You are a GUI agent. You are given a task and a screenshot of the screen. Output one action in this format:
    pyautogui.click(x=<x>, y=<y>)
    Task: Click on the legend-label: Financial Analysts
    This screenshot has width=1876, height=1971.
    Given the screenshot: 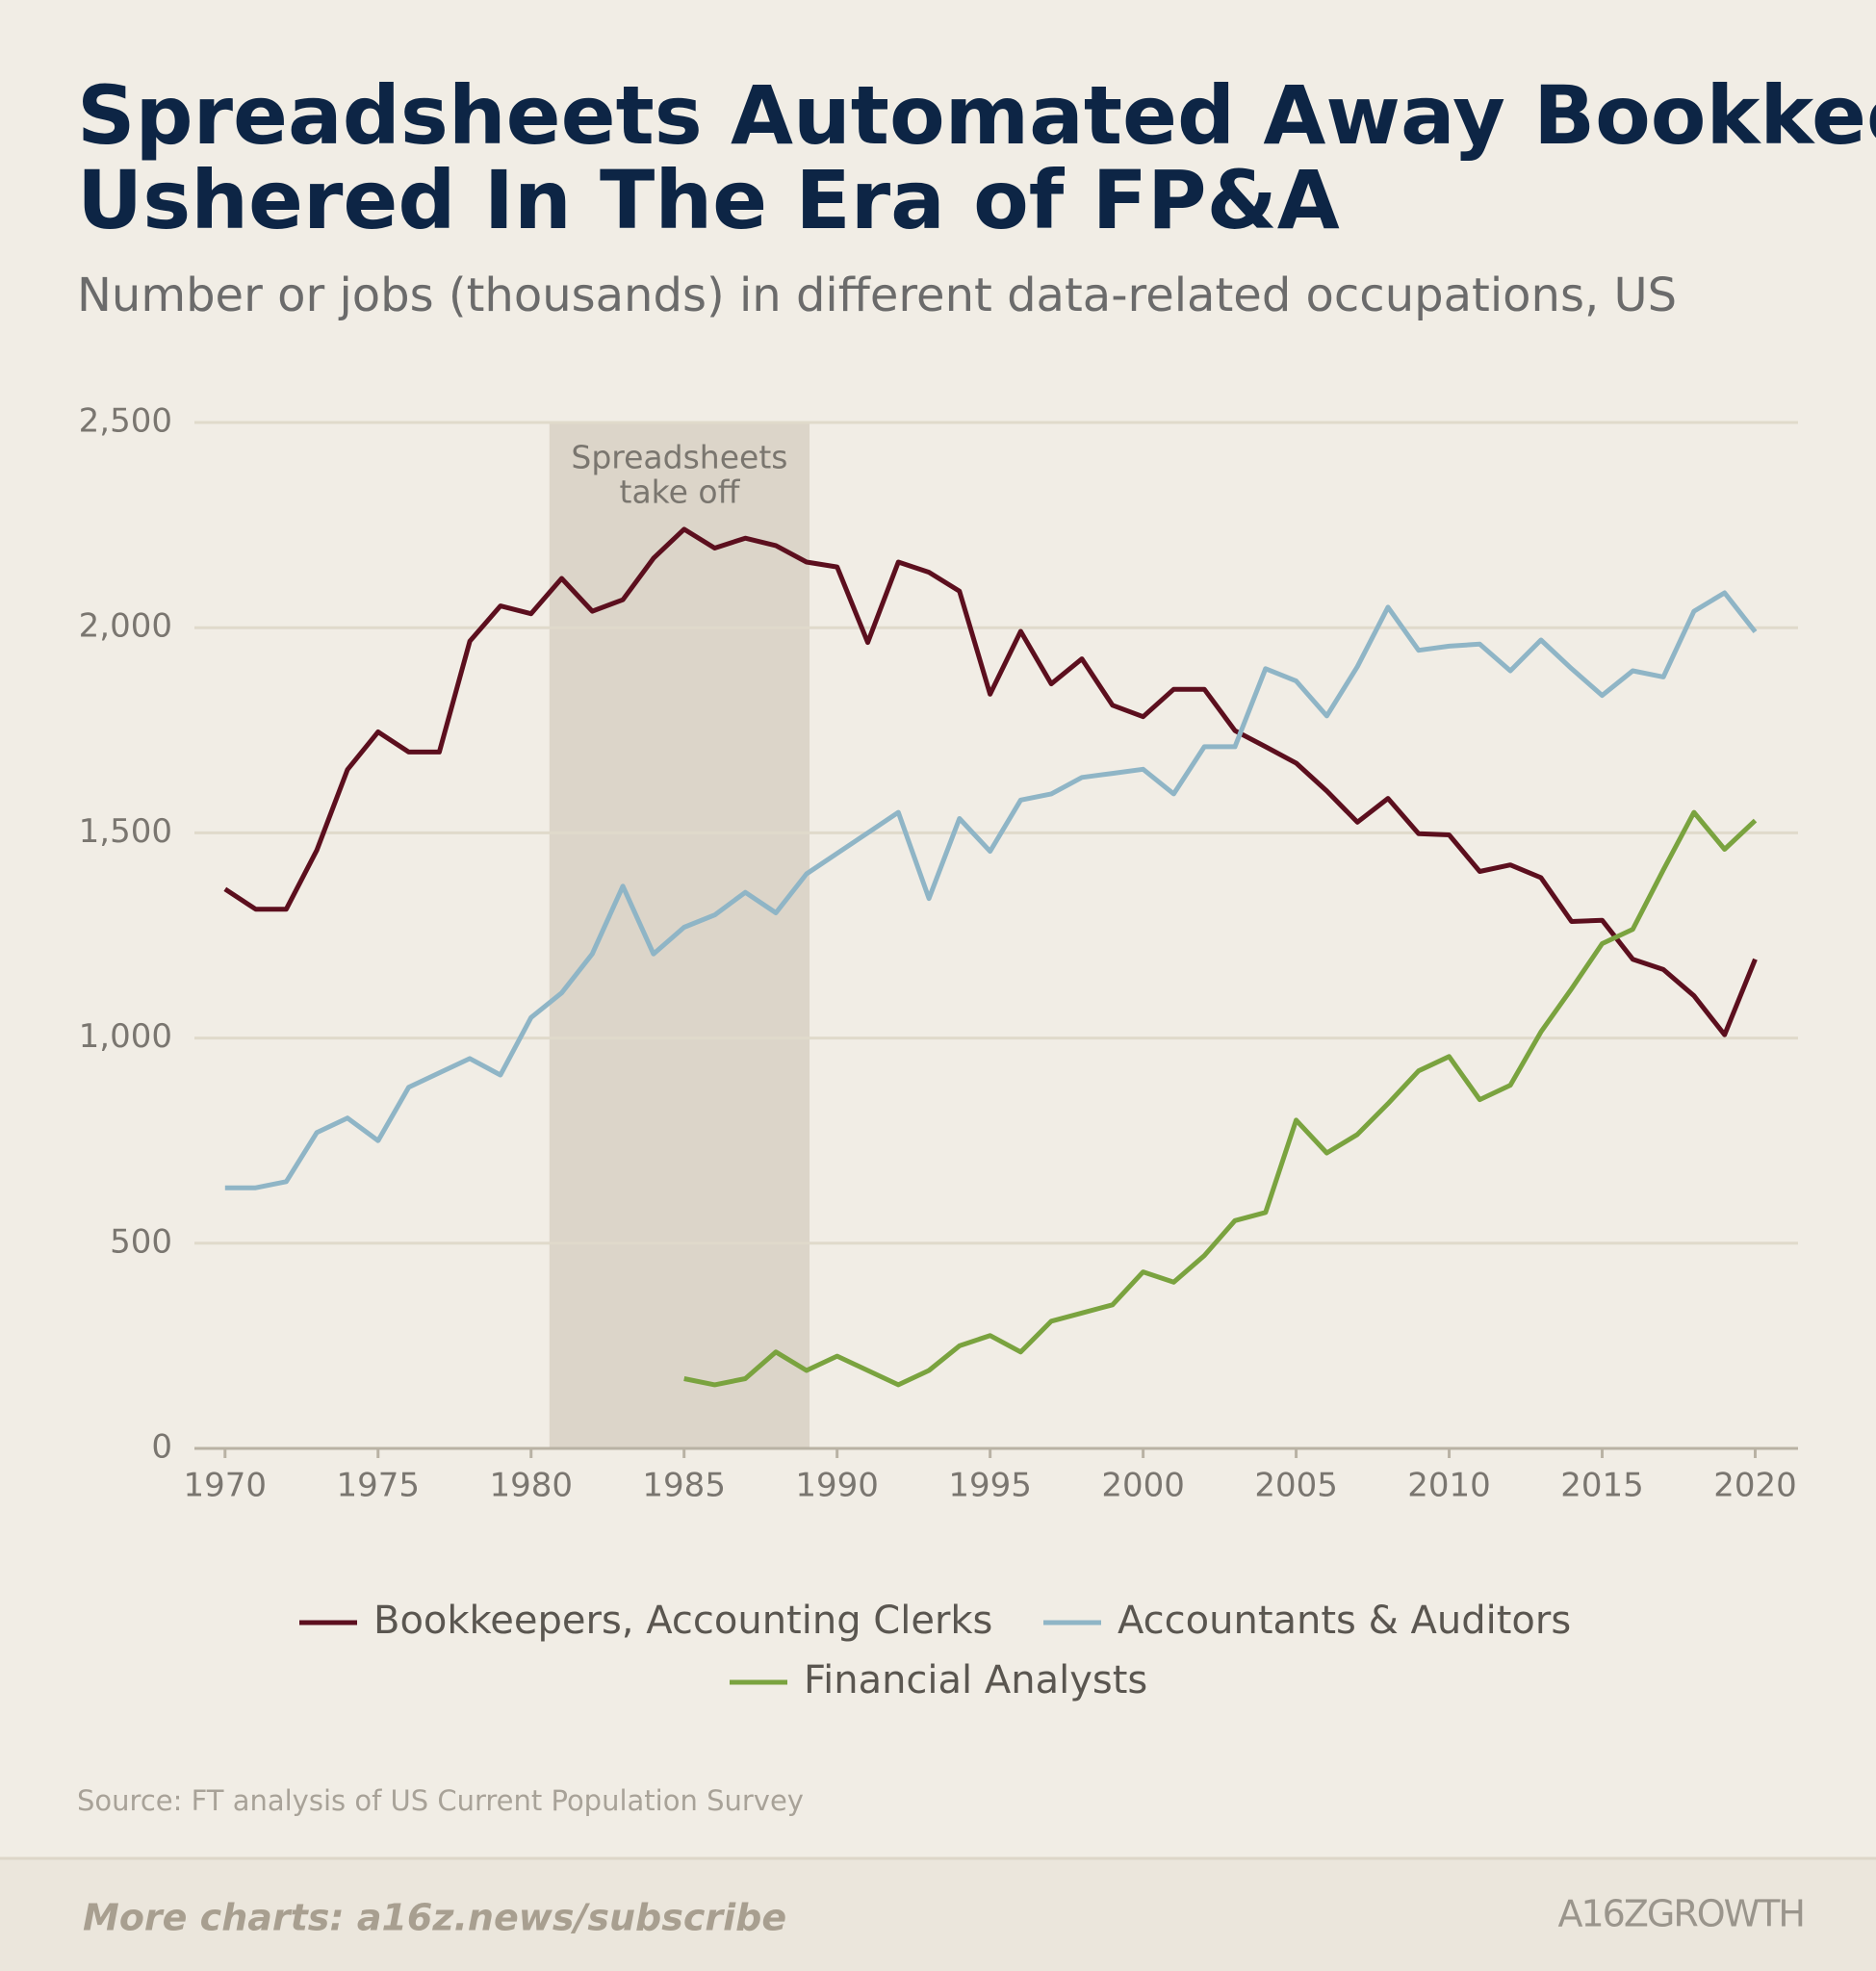 What is the action you would take?
    pyautogui.click(x=975, y=1680)
    